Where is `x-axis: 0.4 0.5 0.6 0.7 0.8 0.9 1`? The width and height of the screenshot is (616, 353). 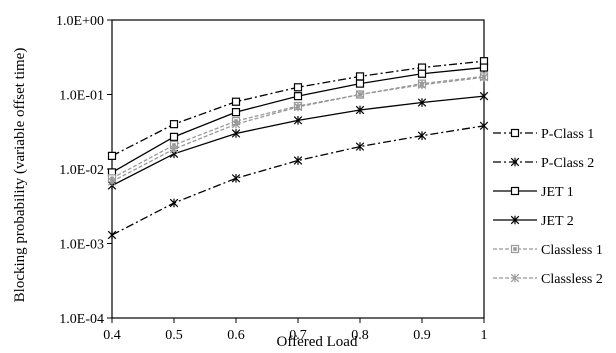 x-axis: 0.4 0.5 0.6 0.7 0.8 0.9 1 is located at coordinates (295, 330).